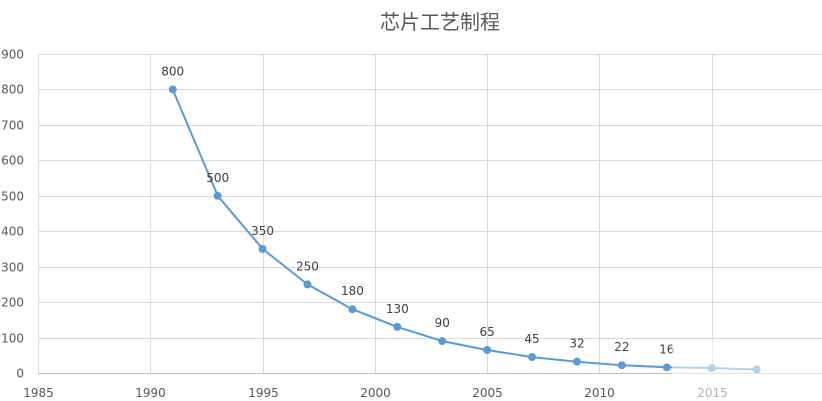  I want to click on watermark-overlay, so click(747, 370).